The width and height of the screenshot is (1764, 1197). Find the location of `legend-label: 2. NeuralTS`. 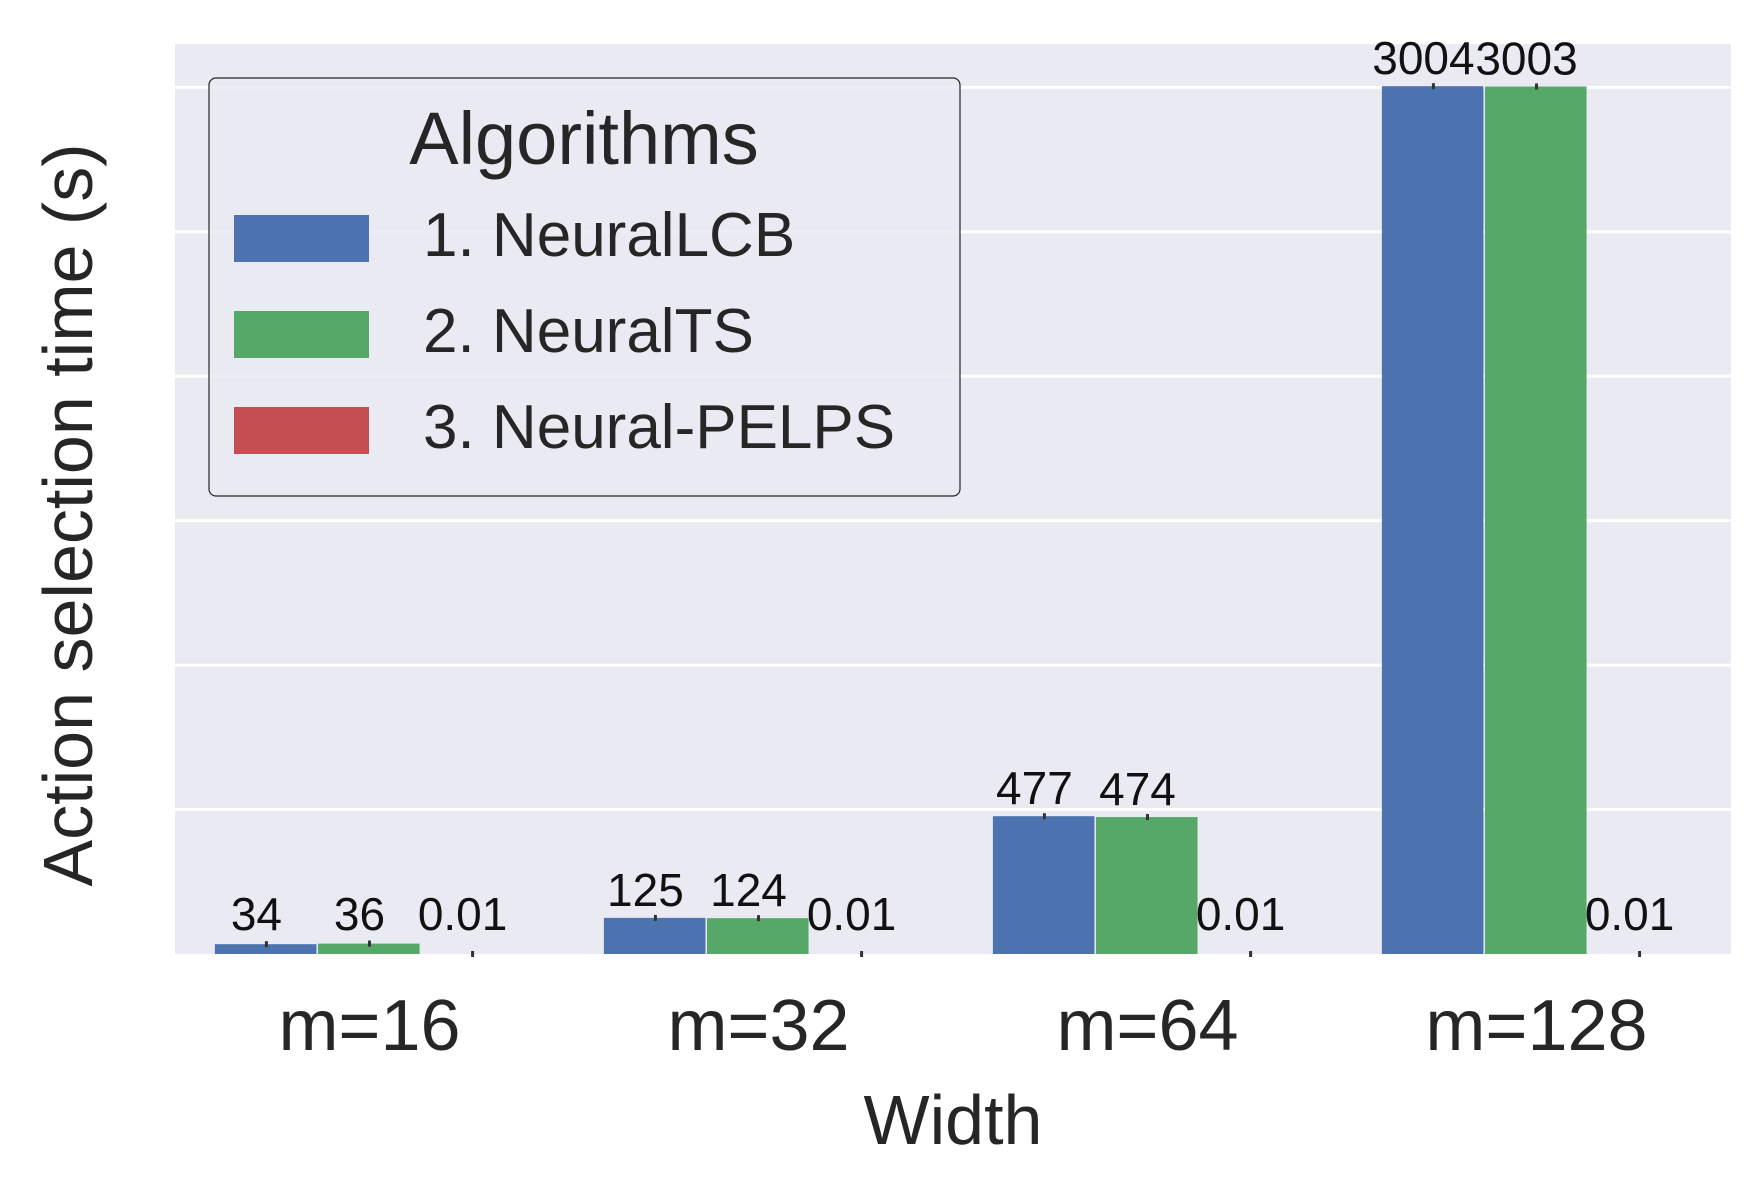

legend-label: 2. NeuralTS is located at coordinates (588, 331).